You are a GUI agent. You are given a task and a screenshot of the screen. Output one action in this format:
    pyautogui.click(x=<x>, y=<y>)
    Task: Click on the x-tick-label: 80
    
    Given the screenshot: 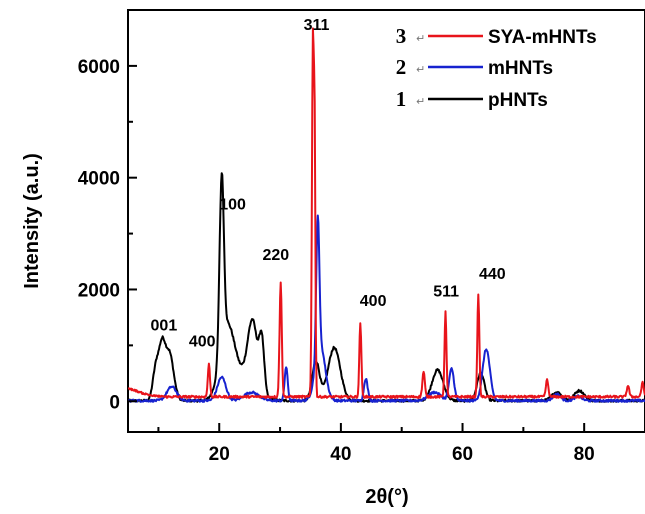 What is the action you would take?
    pyautogui.click(x=584, y=454)
    